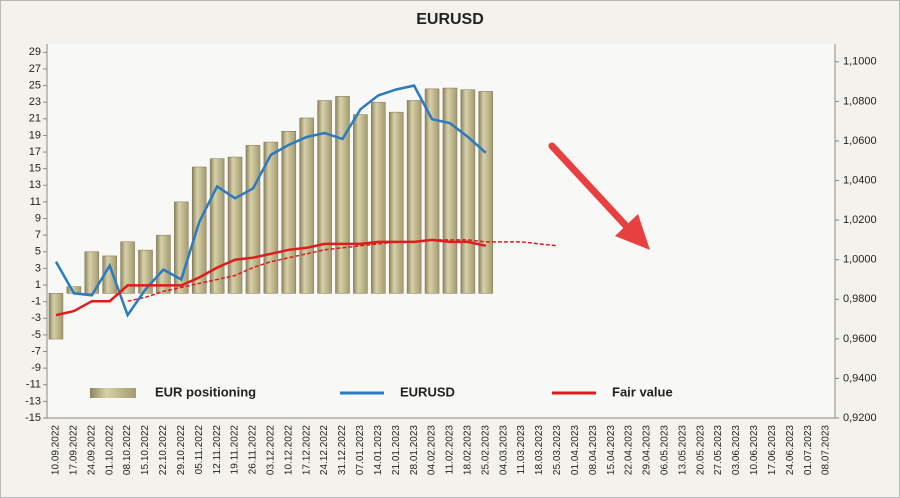 This screenshot has height=498, width=900. What do you see at coordinates (485, 450) in the screenshot?
I see `x-tick-label: 25.02.2023` at bounding box center [485, 450].